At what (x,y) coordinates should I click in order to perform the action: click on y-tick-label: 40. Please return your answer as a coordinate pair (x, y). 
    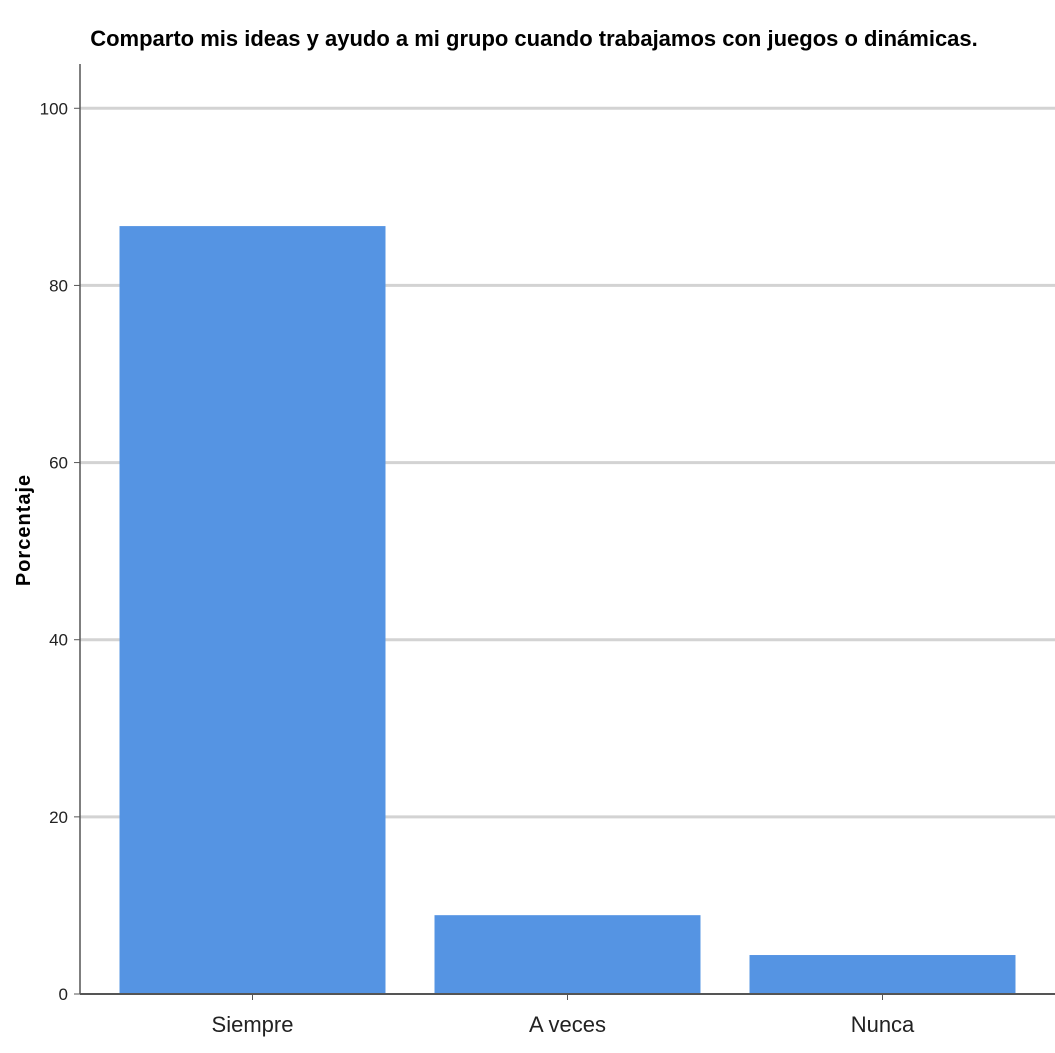
    Looking at the image, I should click on (58, 640).